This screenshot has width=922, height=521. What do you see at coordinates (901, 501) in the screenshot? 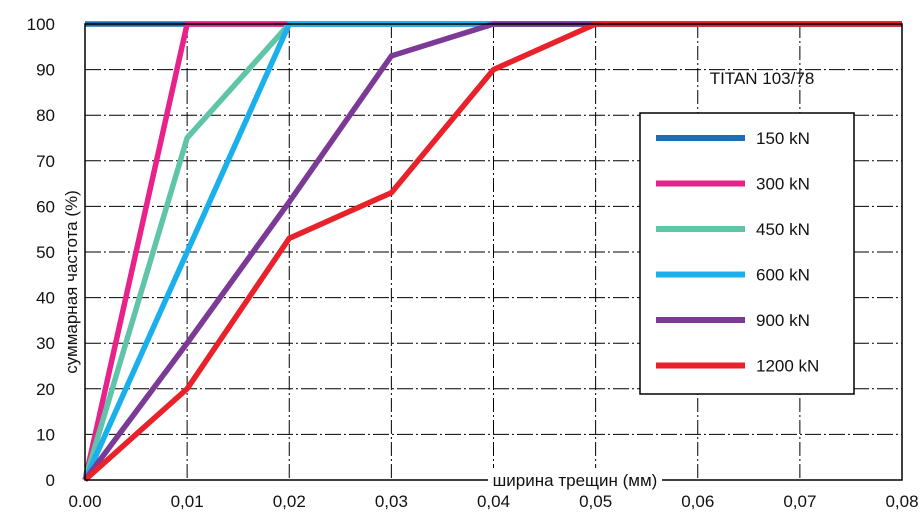
I see `x-tick-label: 0,08` at bounding box center [901, 501].